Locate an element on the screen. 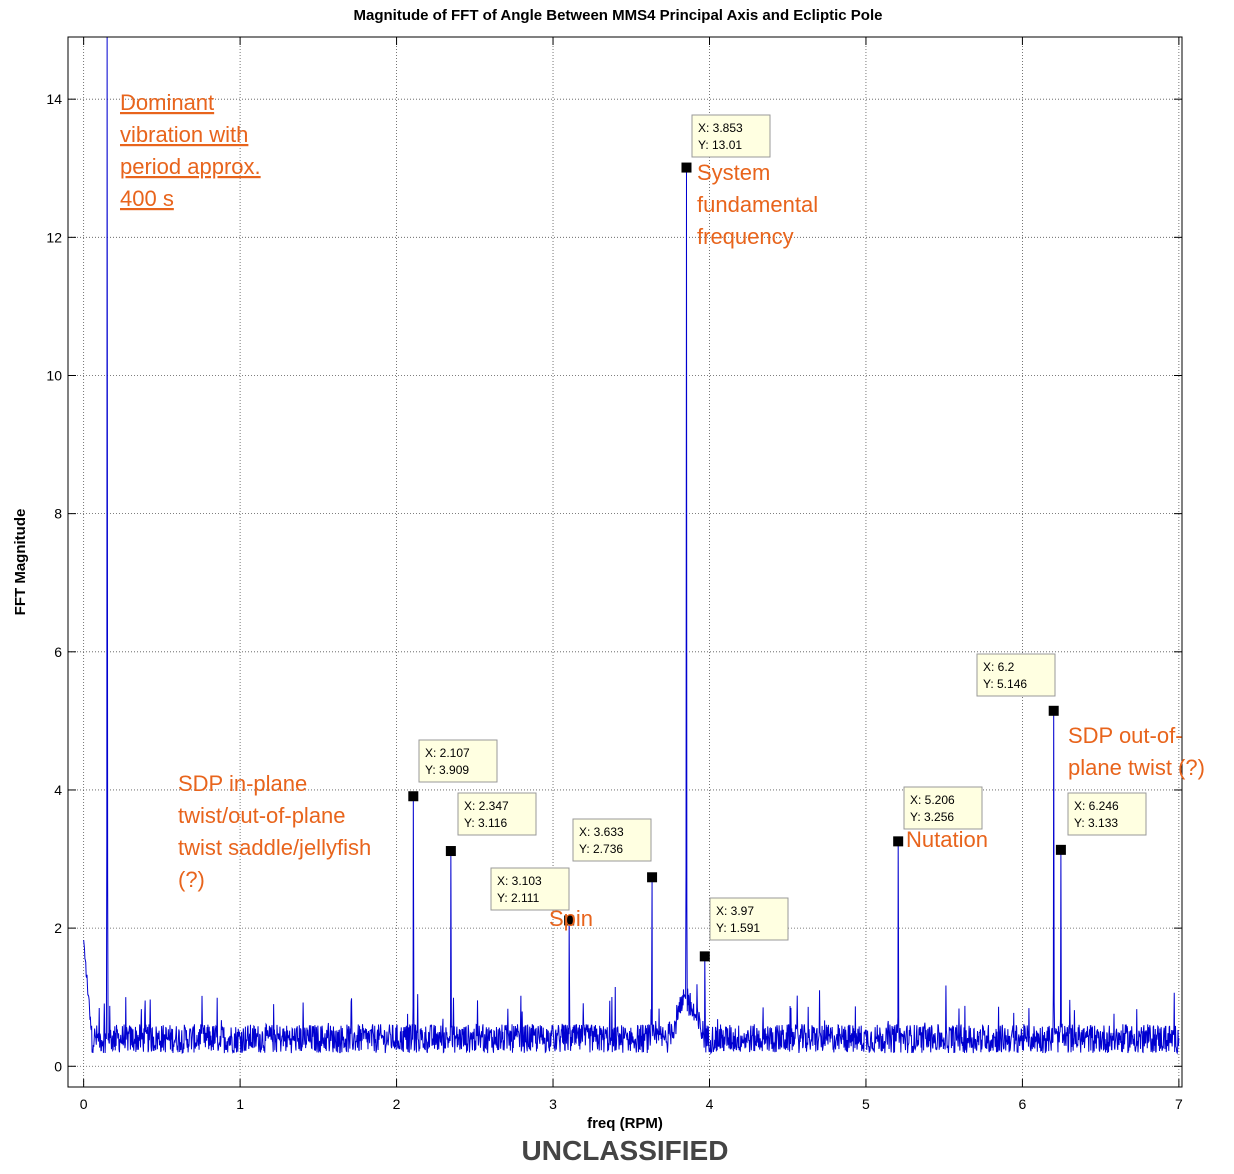 Image resolution: width=1234 pixels, height=1174 pixels. x-tick-label: 3 is located at coordinates (553, 1104).